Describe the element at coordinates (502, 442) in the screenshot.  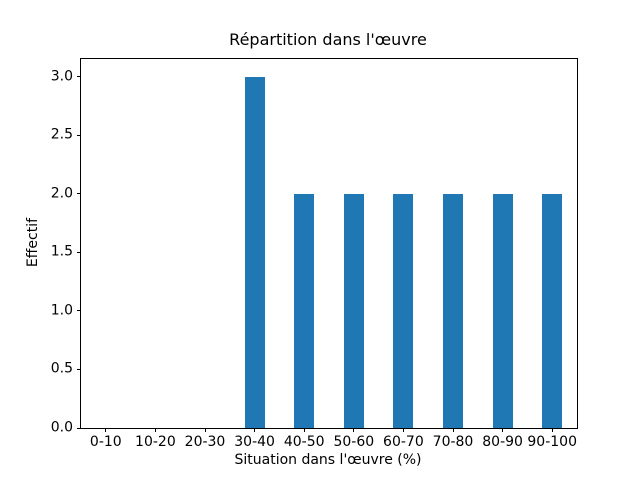
I see `x-tick-label: 80-90` at that location.